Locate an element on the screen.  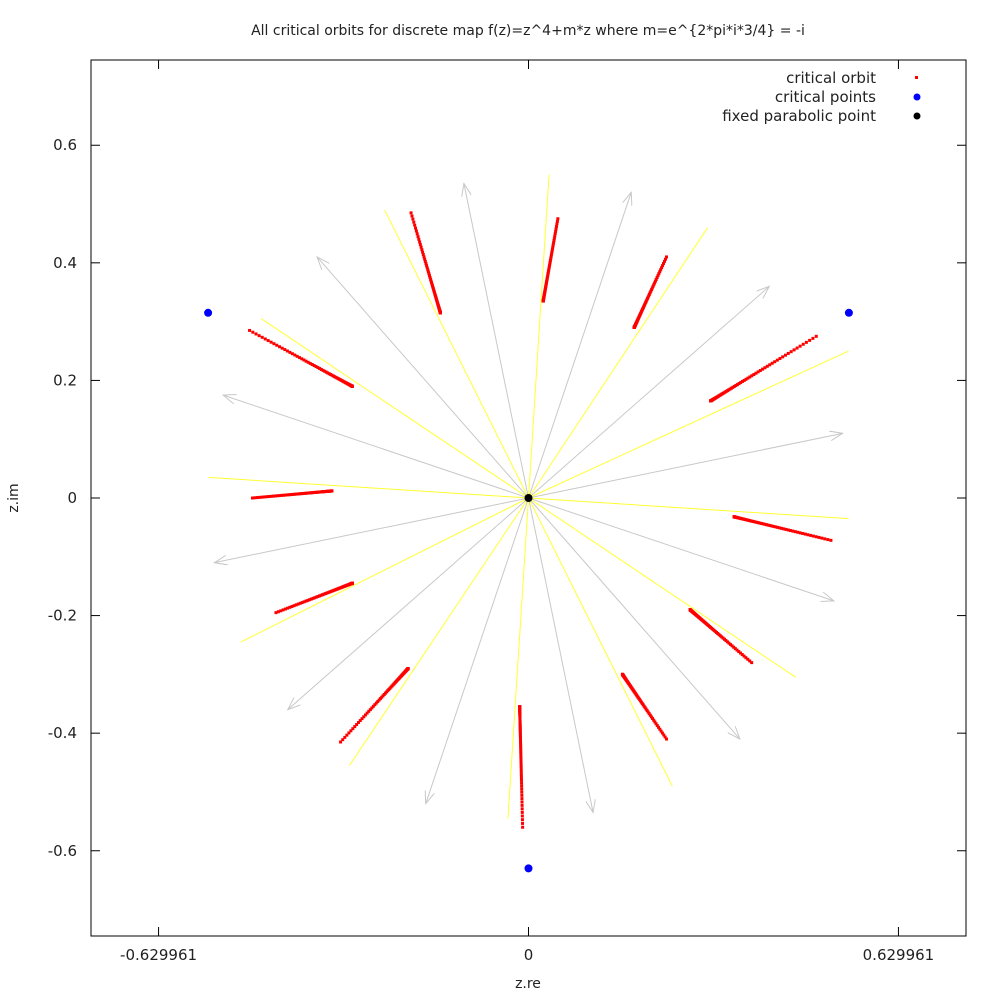
y-tick-label-4: -0.2 is located at coordinates (62, 616).